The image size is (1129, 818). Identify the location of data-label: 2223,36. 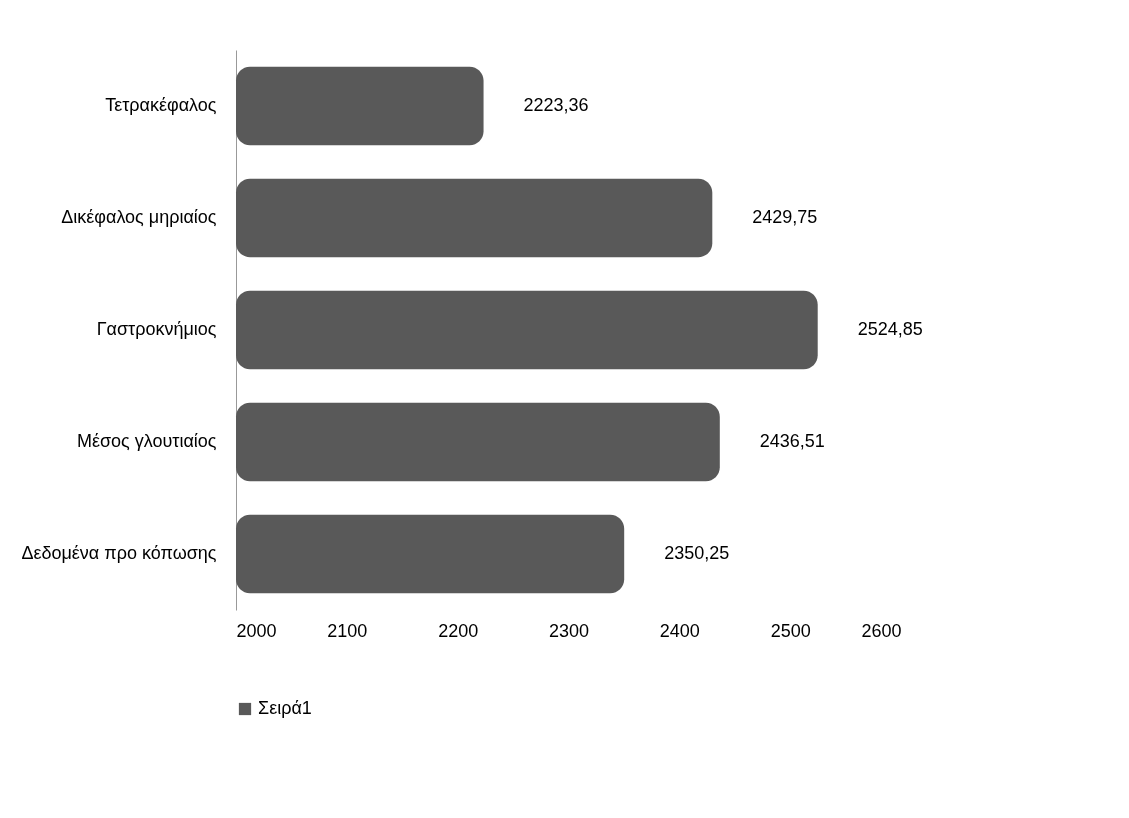
(556, 105).